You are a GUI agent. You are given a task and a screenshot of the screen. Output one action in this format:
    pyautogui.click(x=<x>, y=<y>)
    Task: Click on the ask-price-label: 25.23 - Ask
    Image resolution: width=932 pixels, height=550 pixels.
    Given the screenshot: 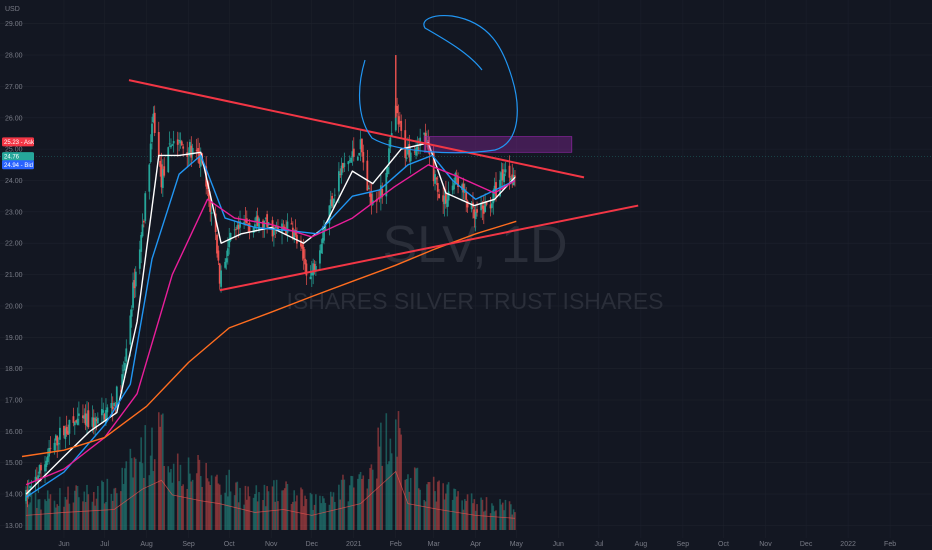 What is the action you would take?
    pyautogui.click(x=19, y=143)
    